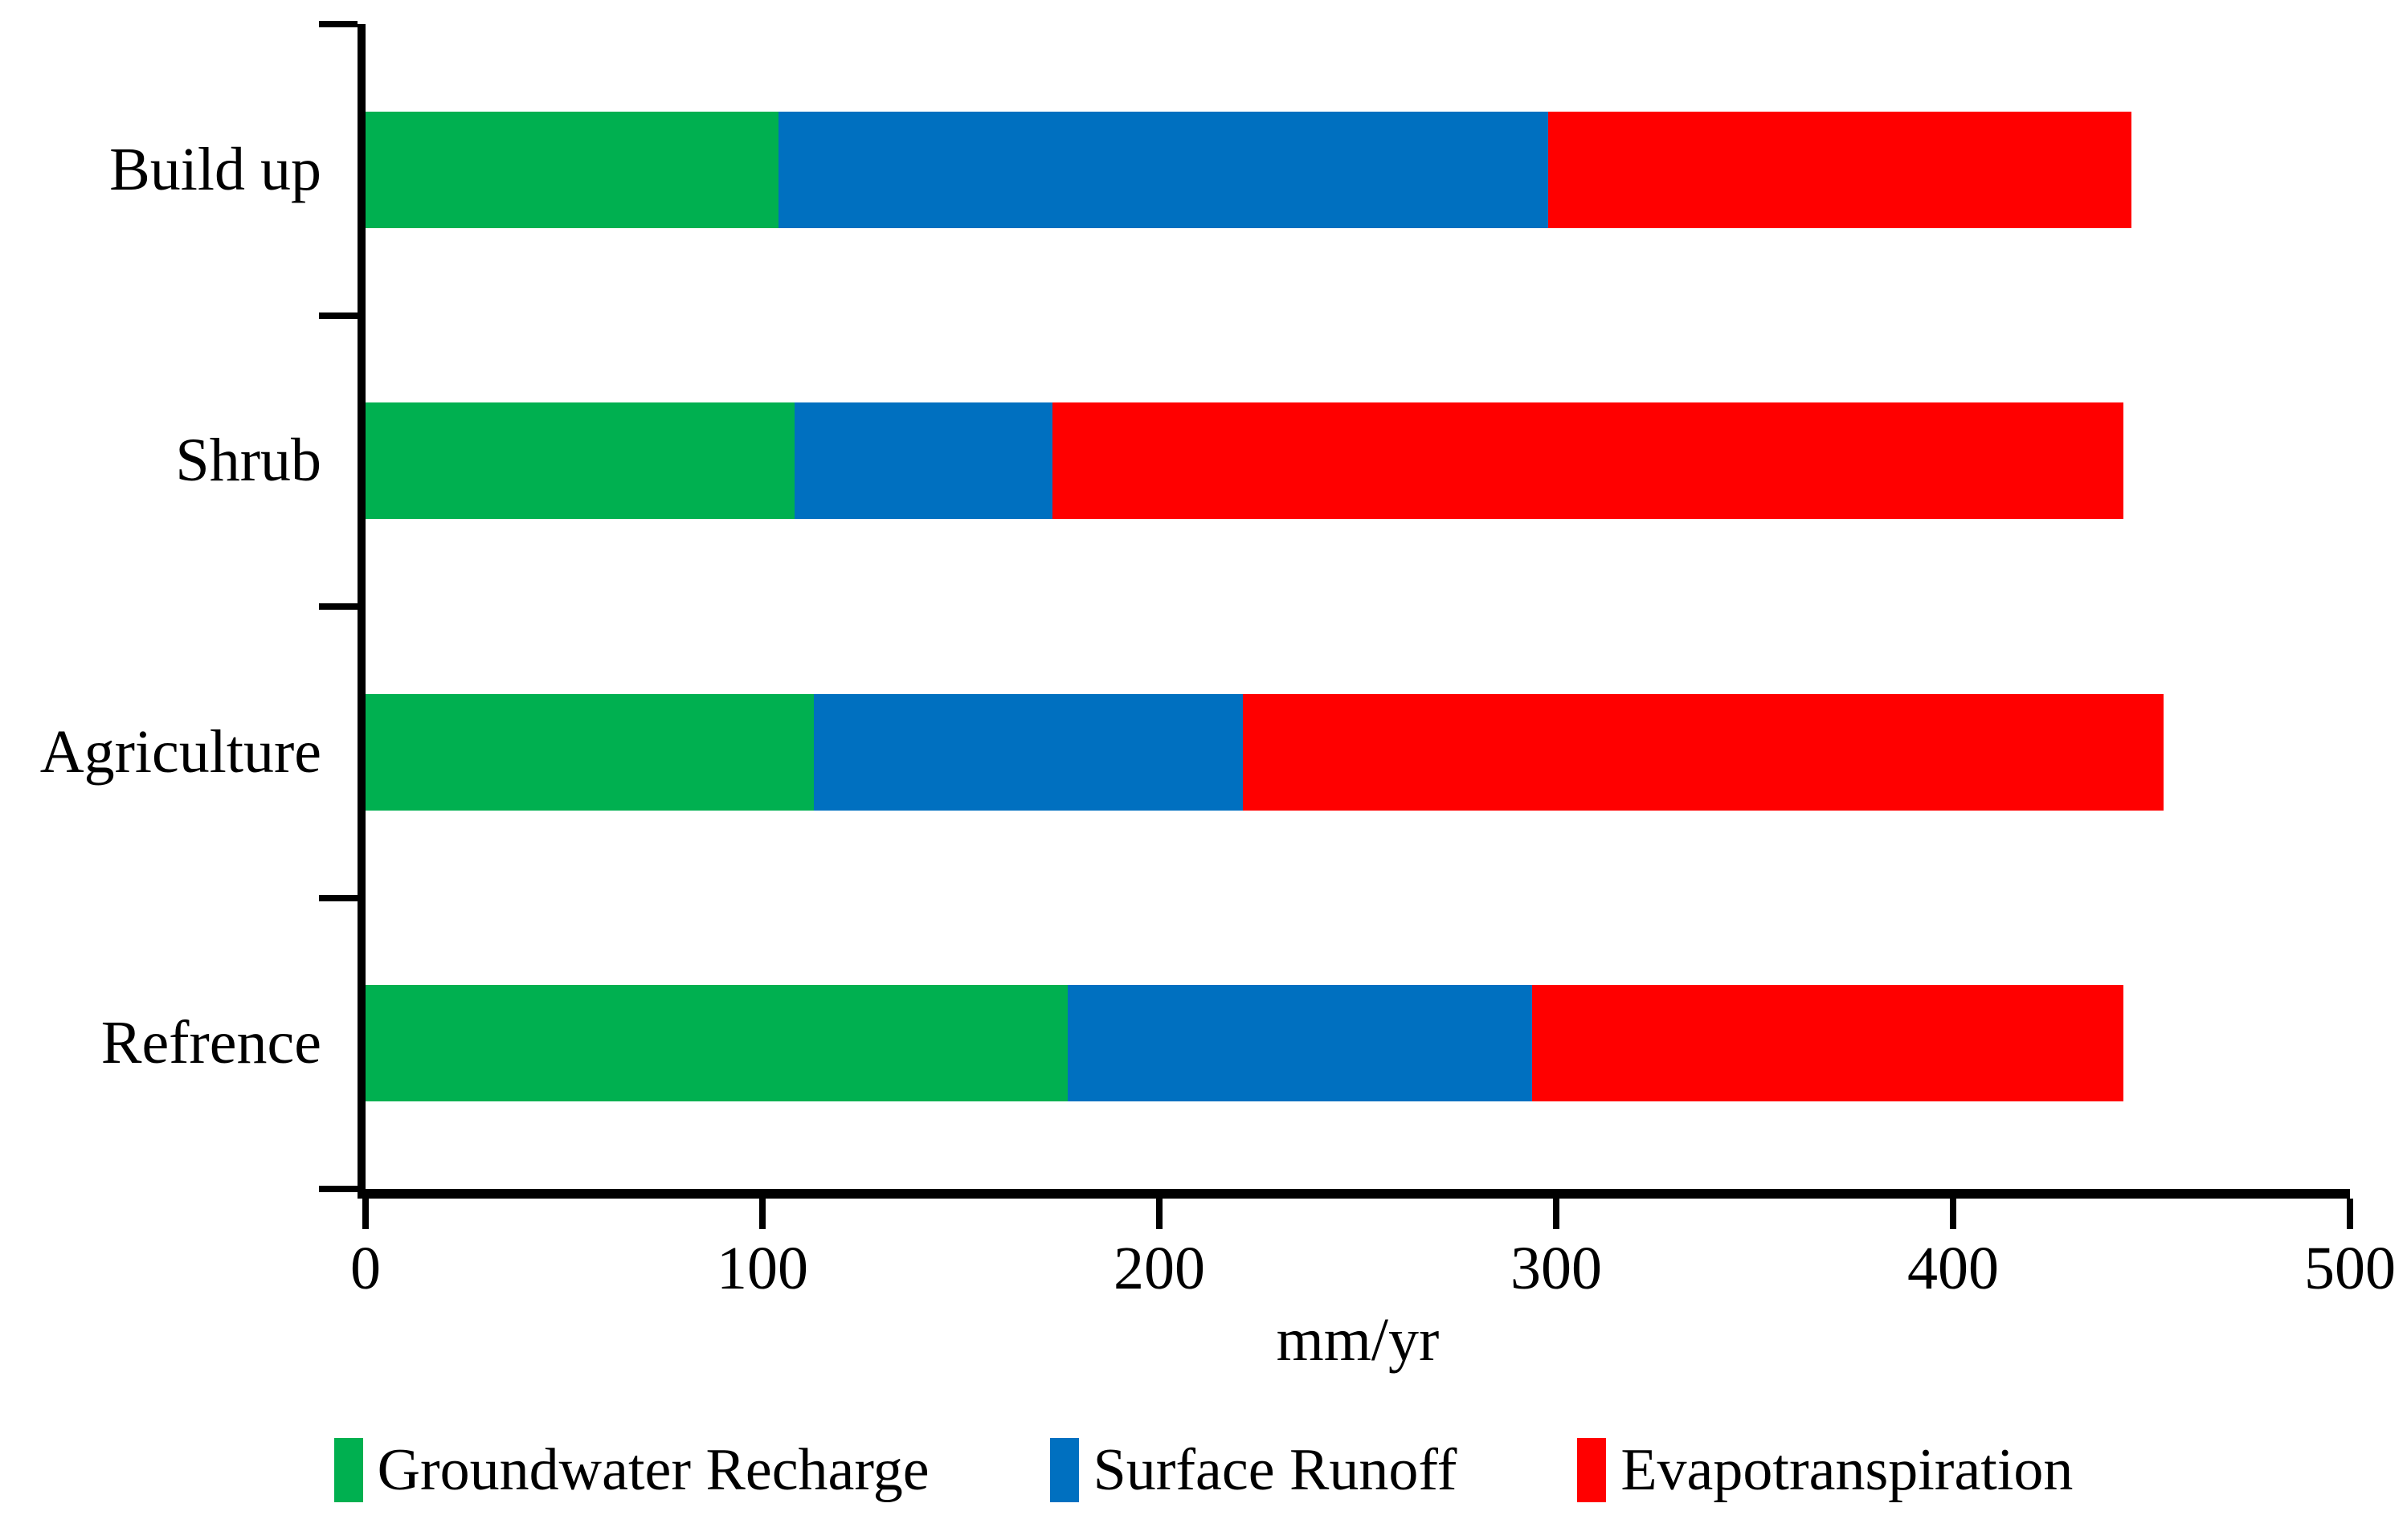 Image resolution: width=2407 pixels, height=1540 pixels. Describe the element at coordinates (653, 1469) in the screenshot. I see `legend-label: Groundwater Recharge` at that location.